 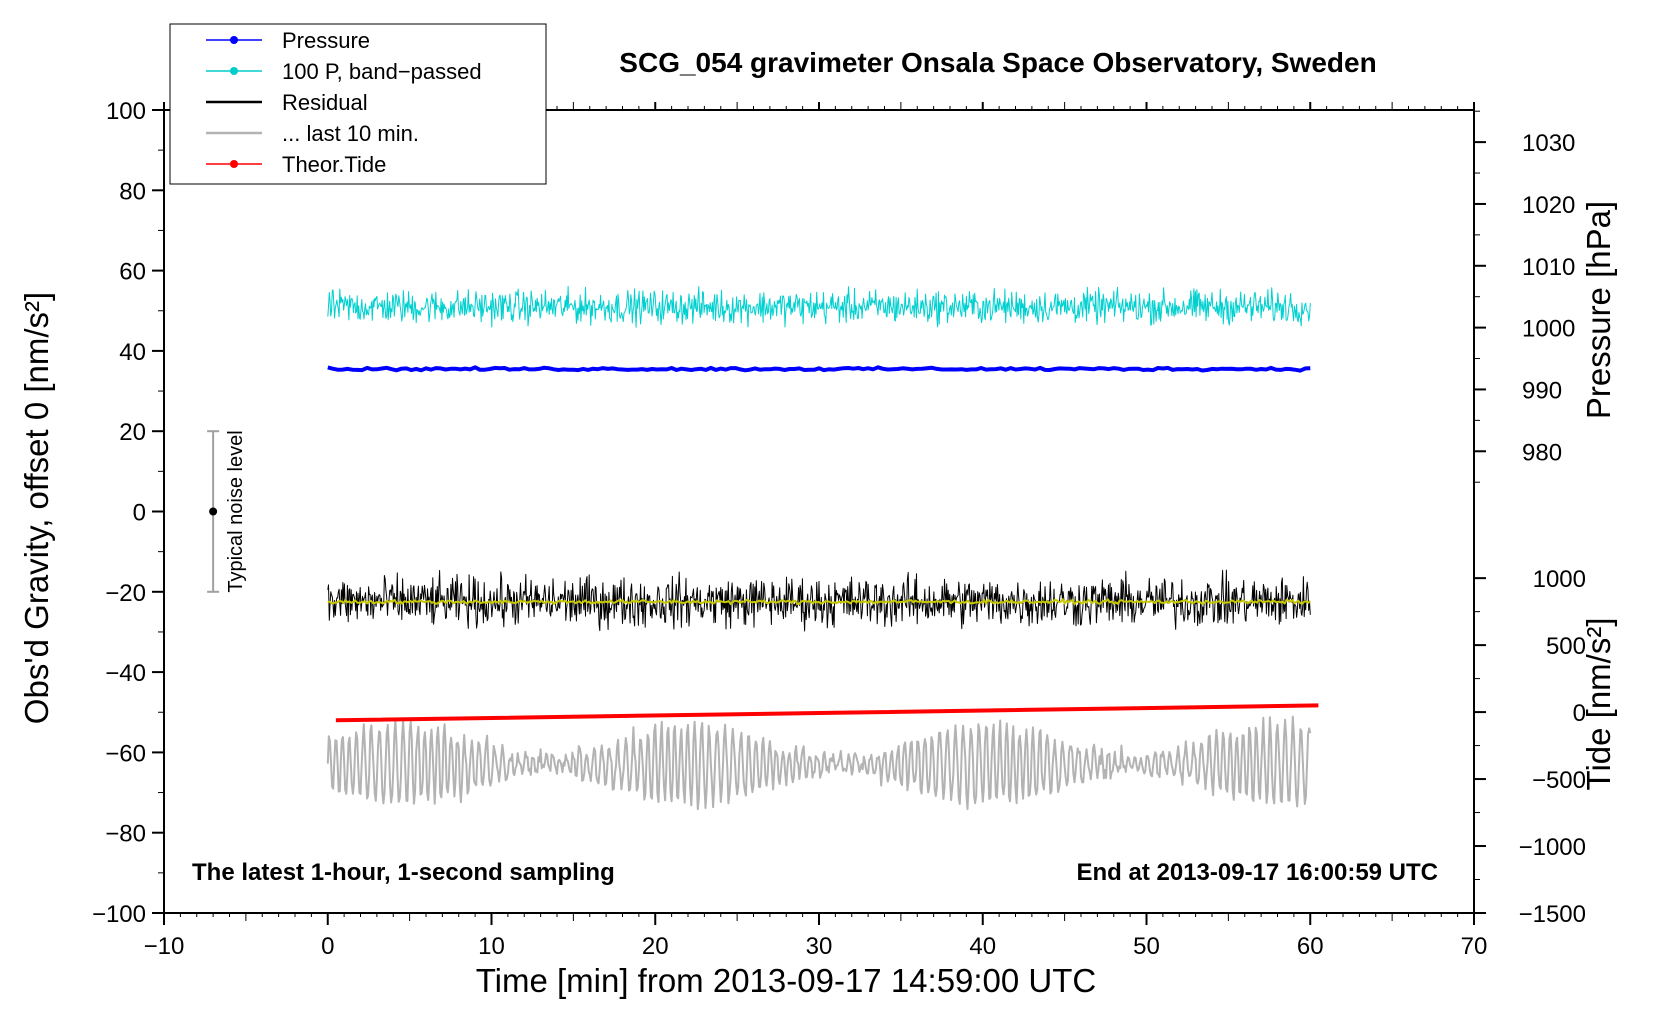 I want to click on legend-label: Residual, so click(x=325, y=102).